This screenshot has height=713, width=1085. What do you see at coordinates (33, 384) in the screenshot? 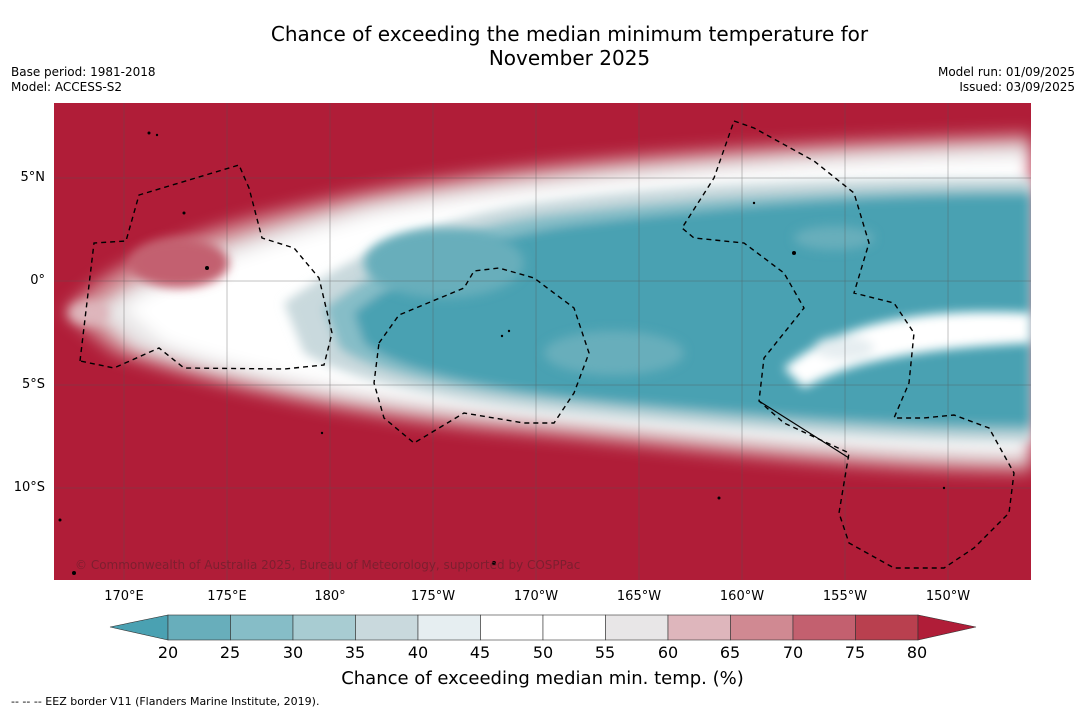
I see `lat-label-5s: 5°S` at bounding box center [33, 384].